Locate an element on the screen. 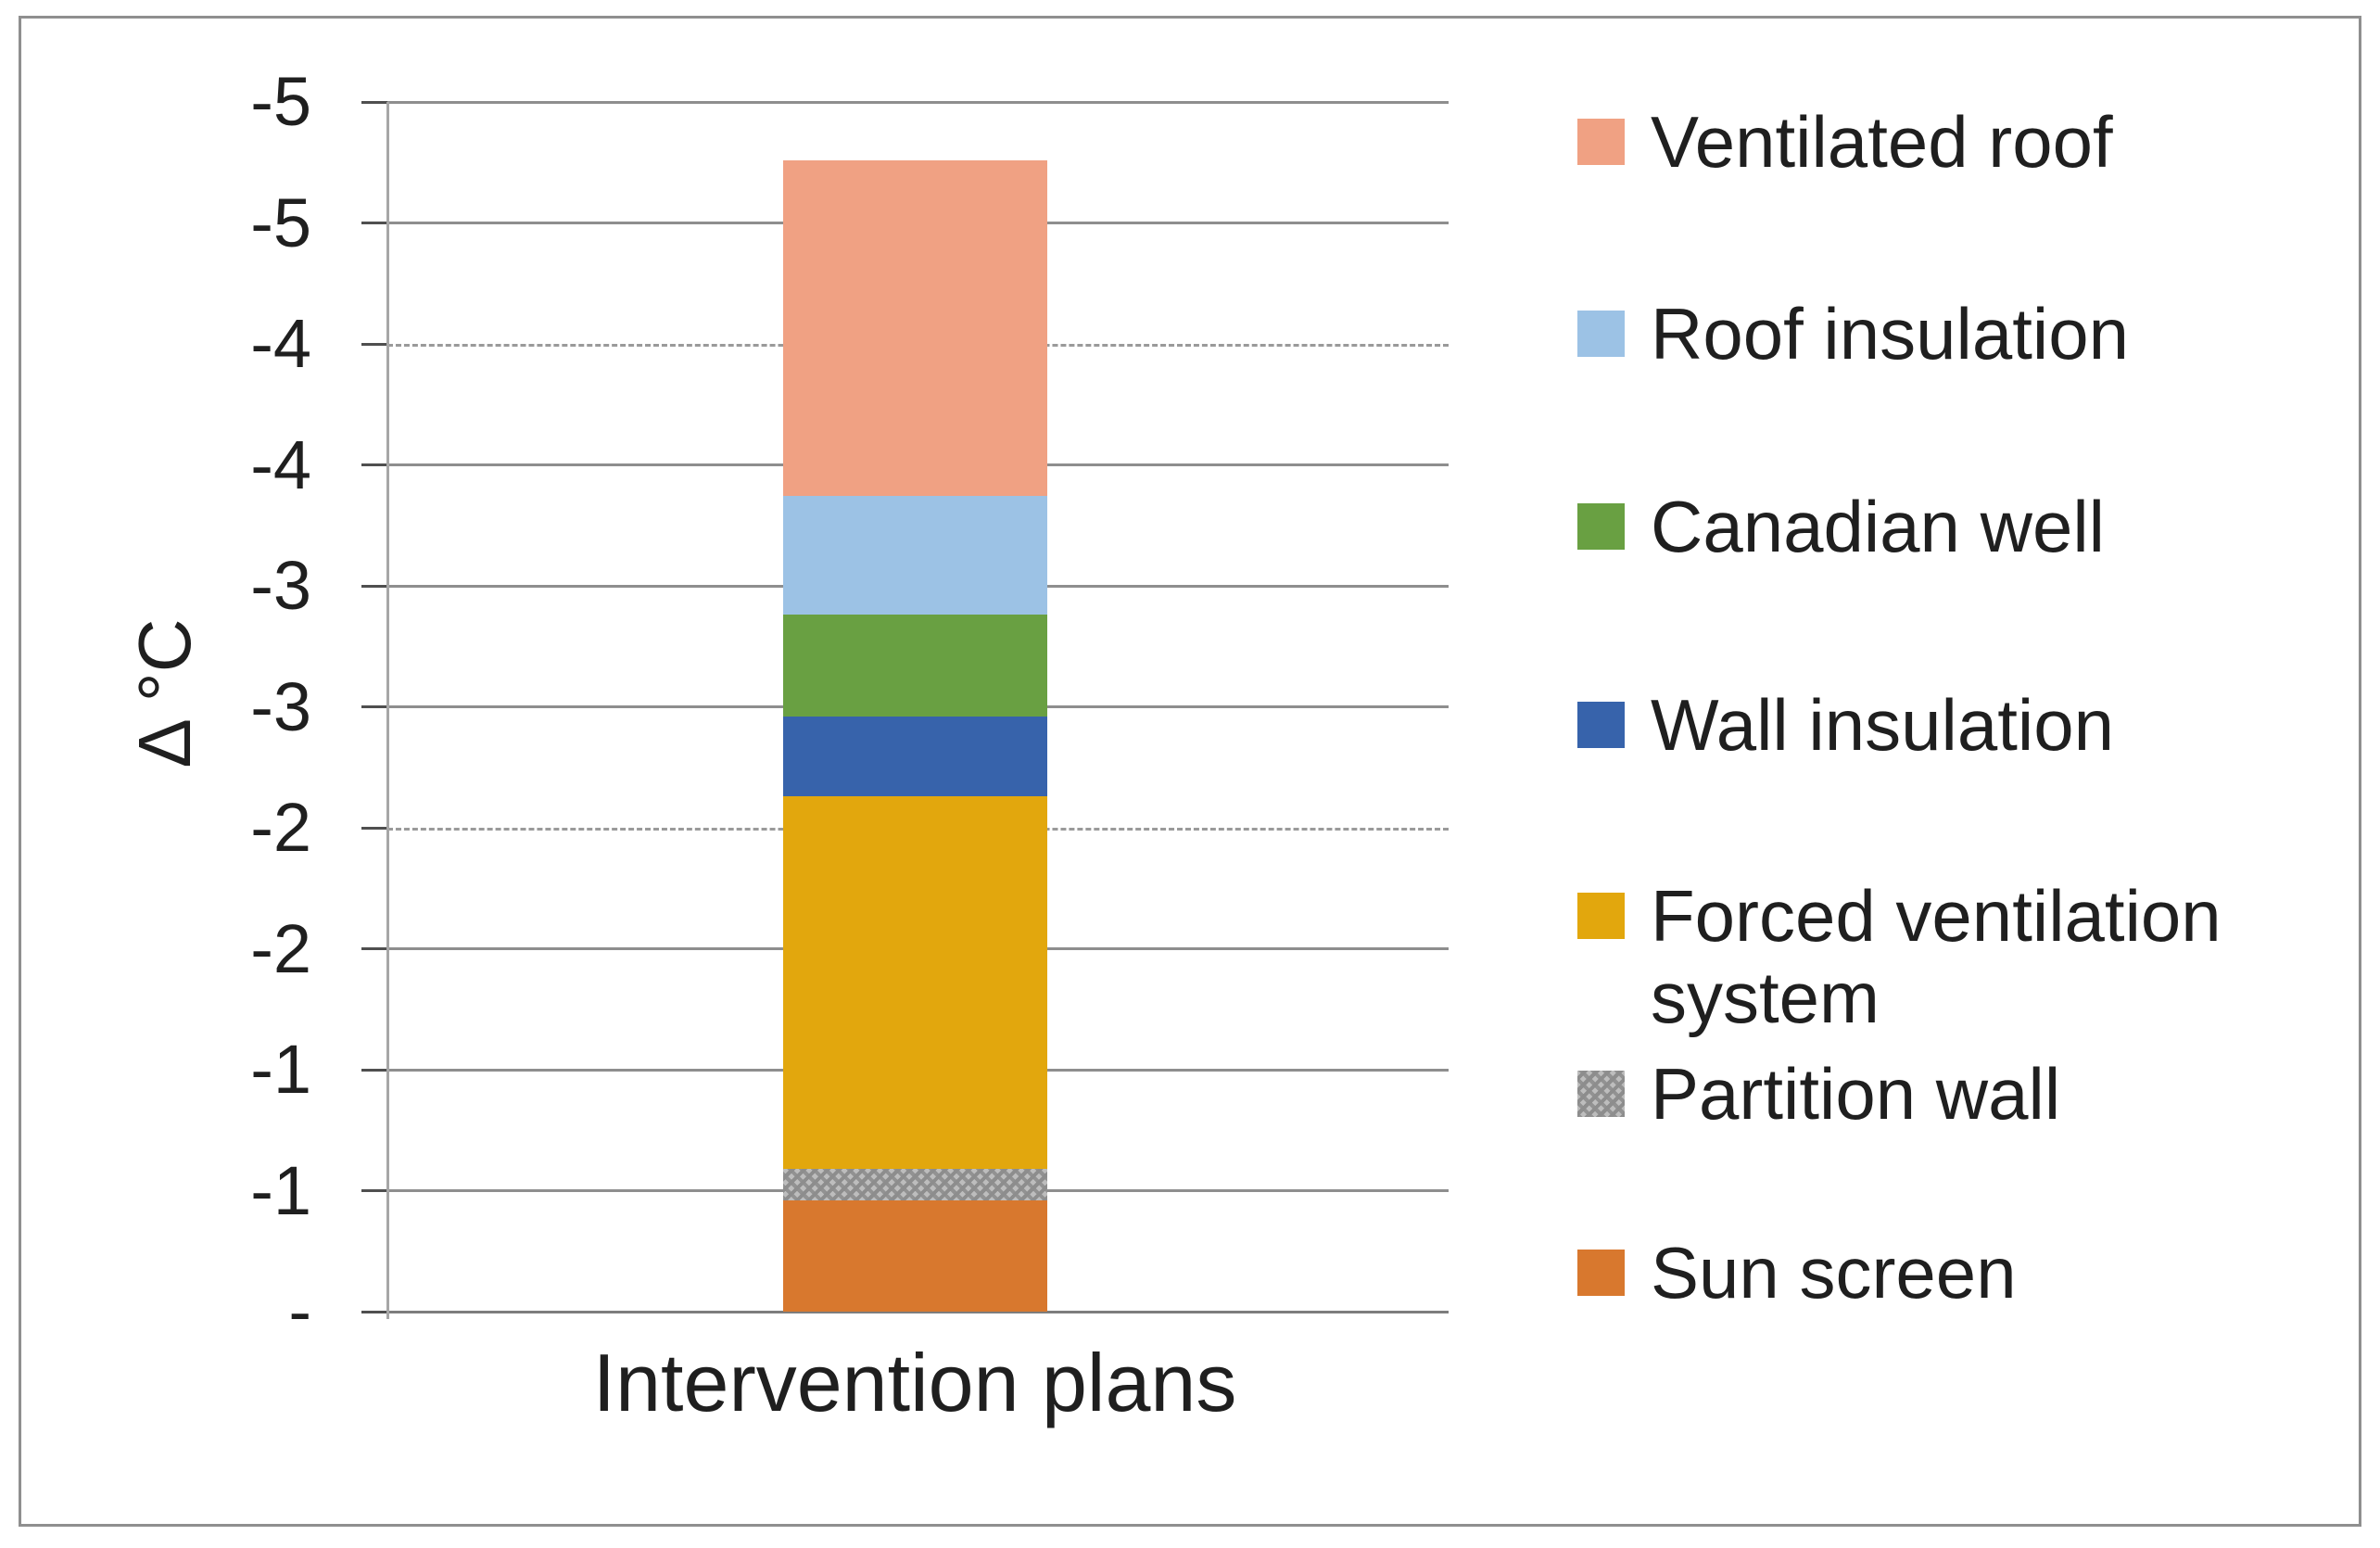 This screenshot has width=2380, height=1548. legend-label-roof-insulation: Roof insulation is located at coordinates (1890, 334).